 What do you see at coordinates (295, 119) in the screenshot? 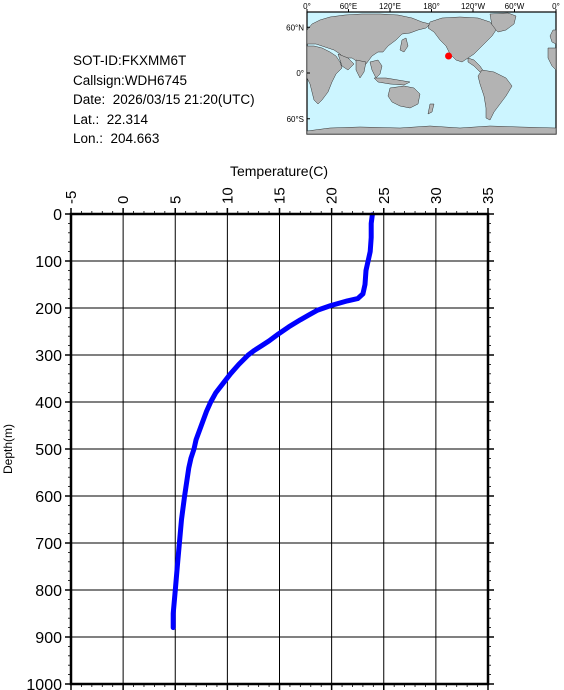
I see `map-lat-label: 60°S` at bounding box center [295, 119].